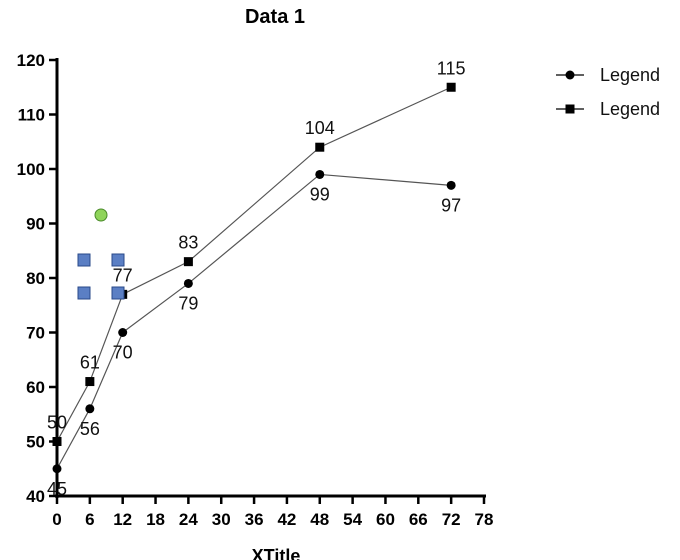 The height and width of the screenshot is (560, 680). Describe the element at coordinates (320, 128) in the screenshot. I see `data-label: 104` at that location.